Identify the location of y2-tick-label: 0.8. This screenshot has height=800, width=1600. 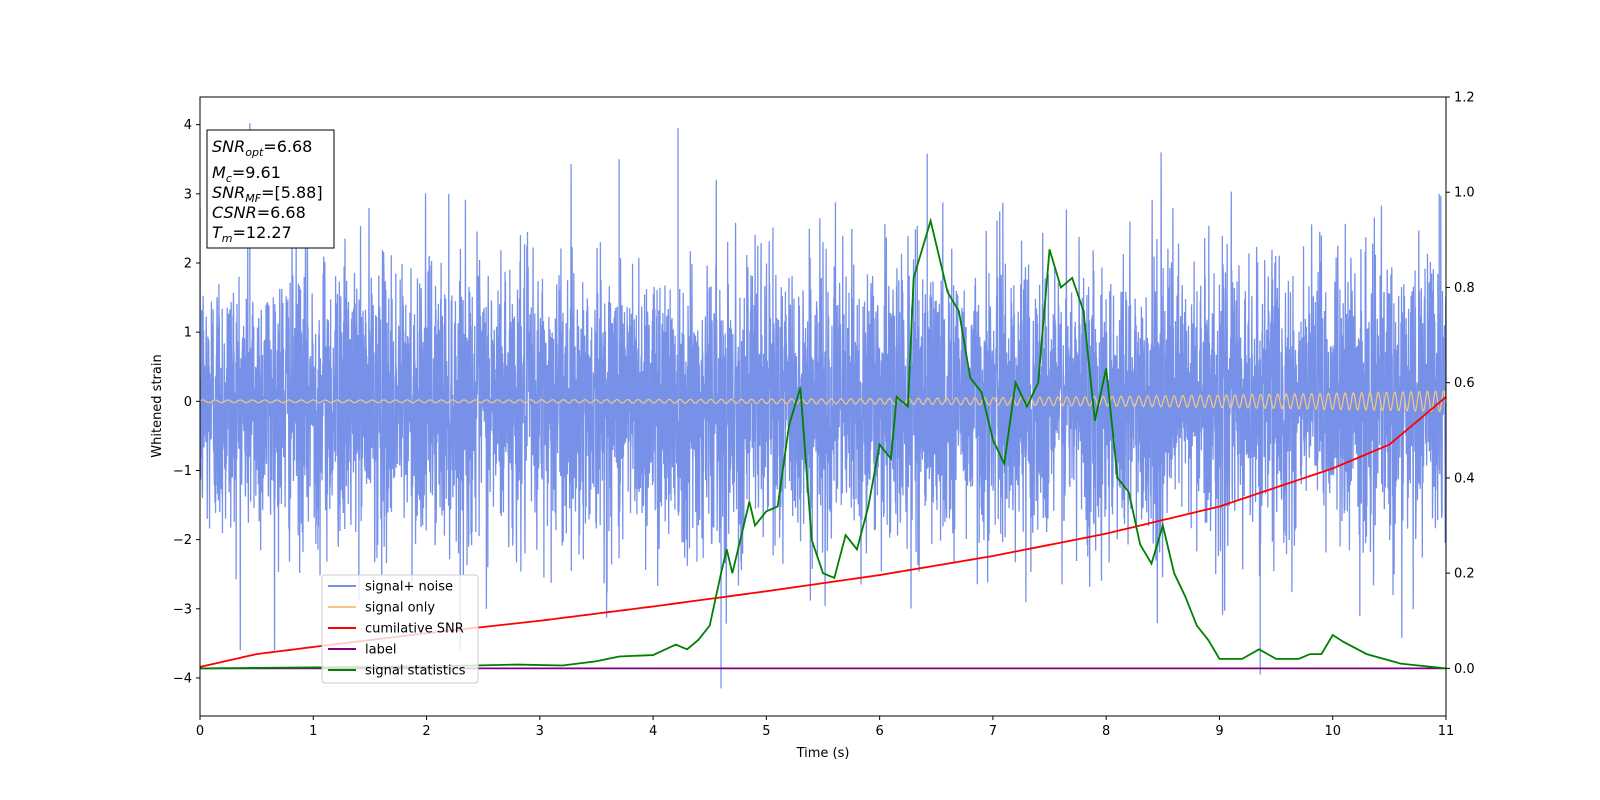
(1464, 288).